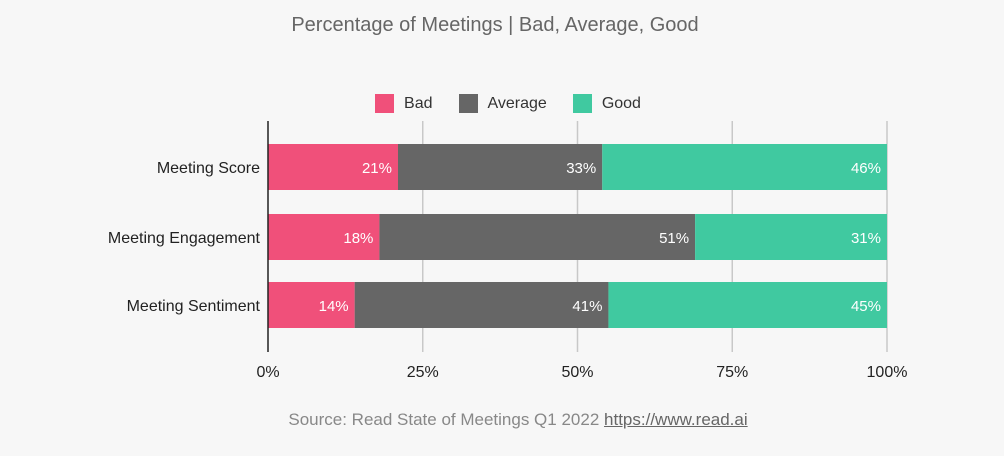  I want to click on bar-meeting-sentiment-average, so click(481, 305).